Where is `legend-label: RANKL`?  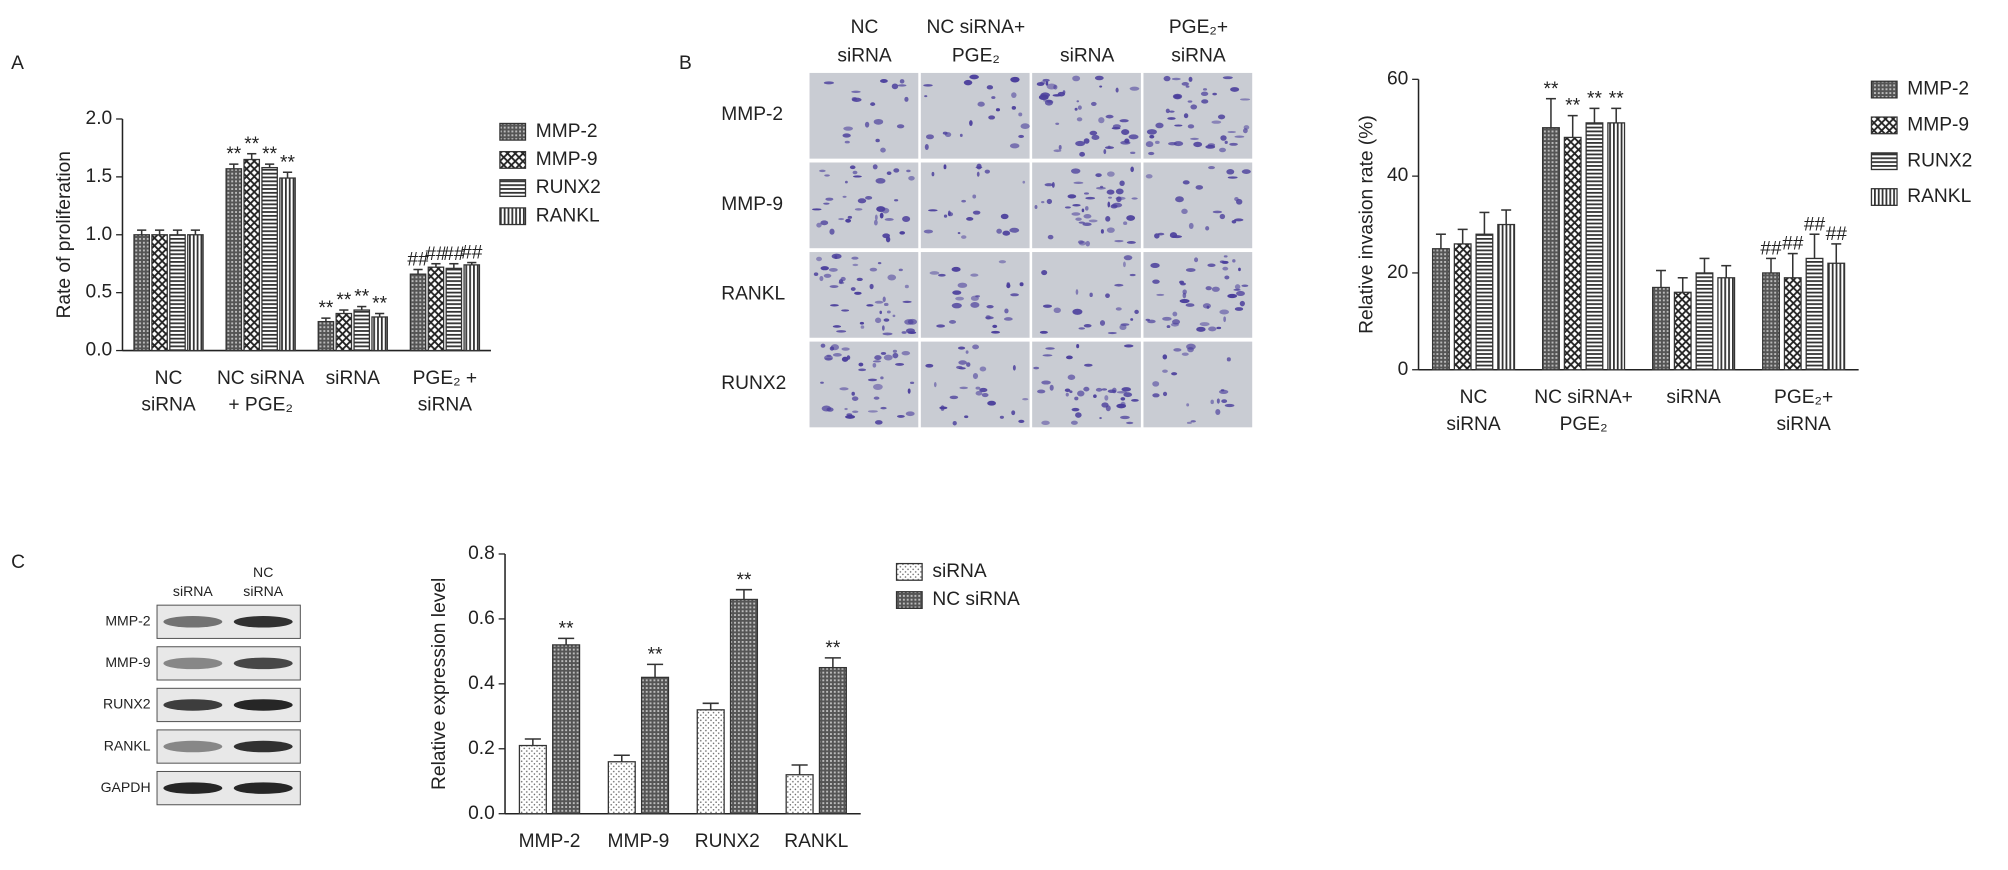
legend-label: RANKL is located at coordinates (568, 215).